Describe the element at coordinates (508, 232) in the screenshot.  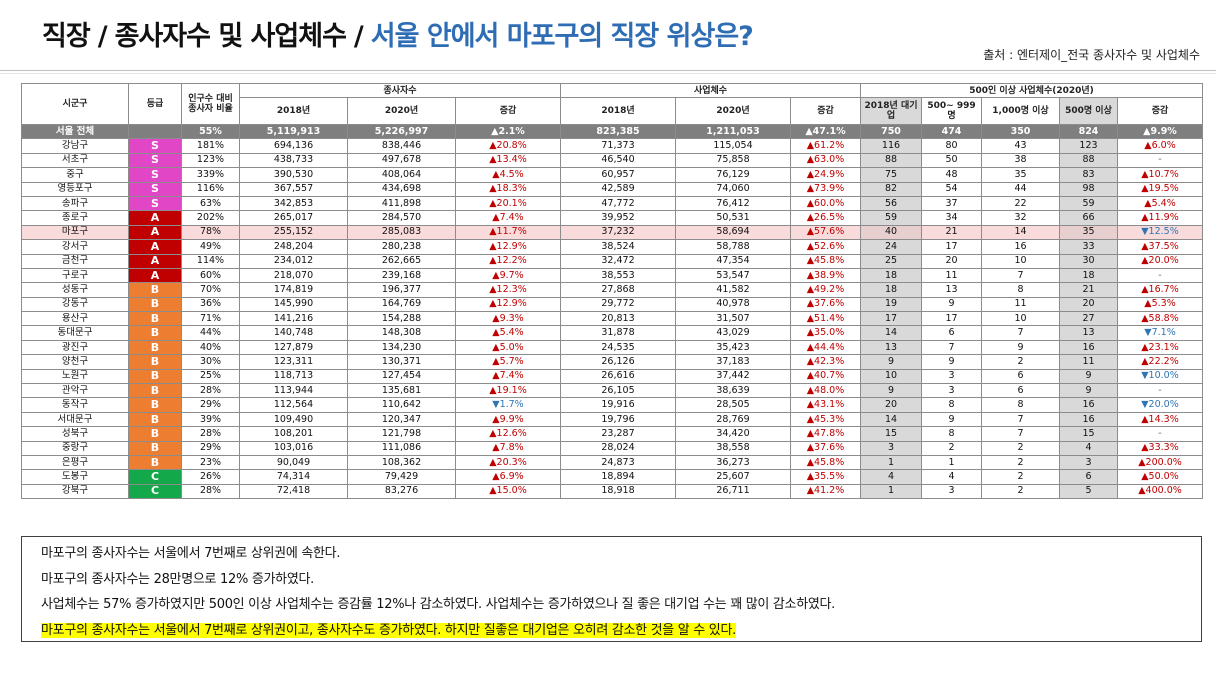
I see `cell-workers-change: ▲11.7%` at that location.